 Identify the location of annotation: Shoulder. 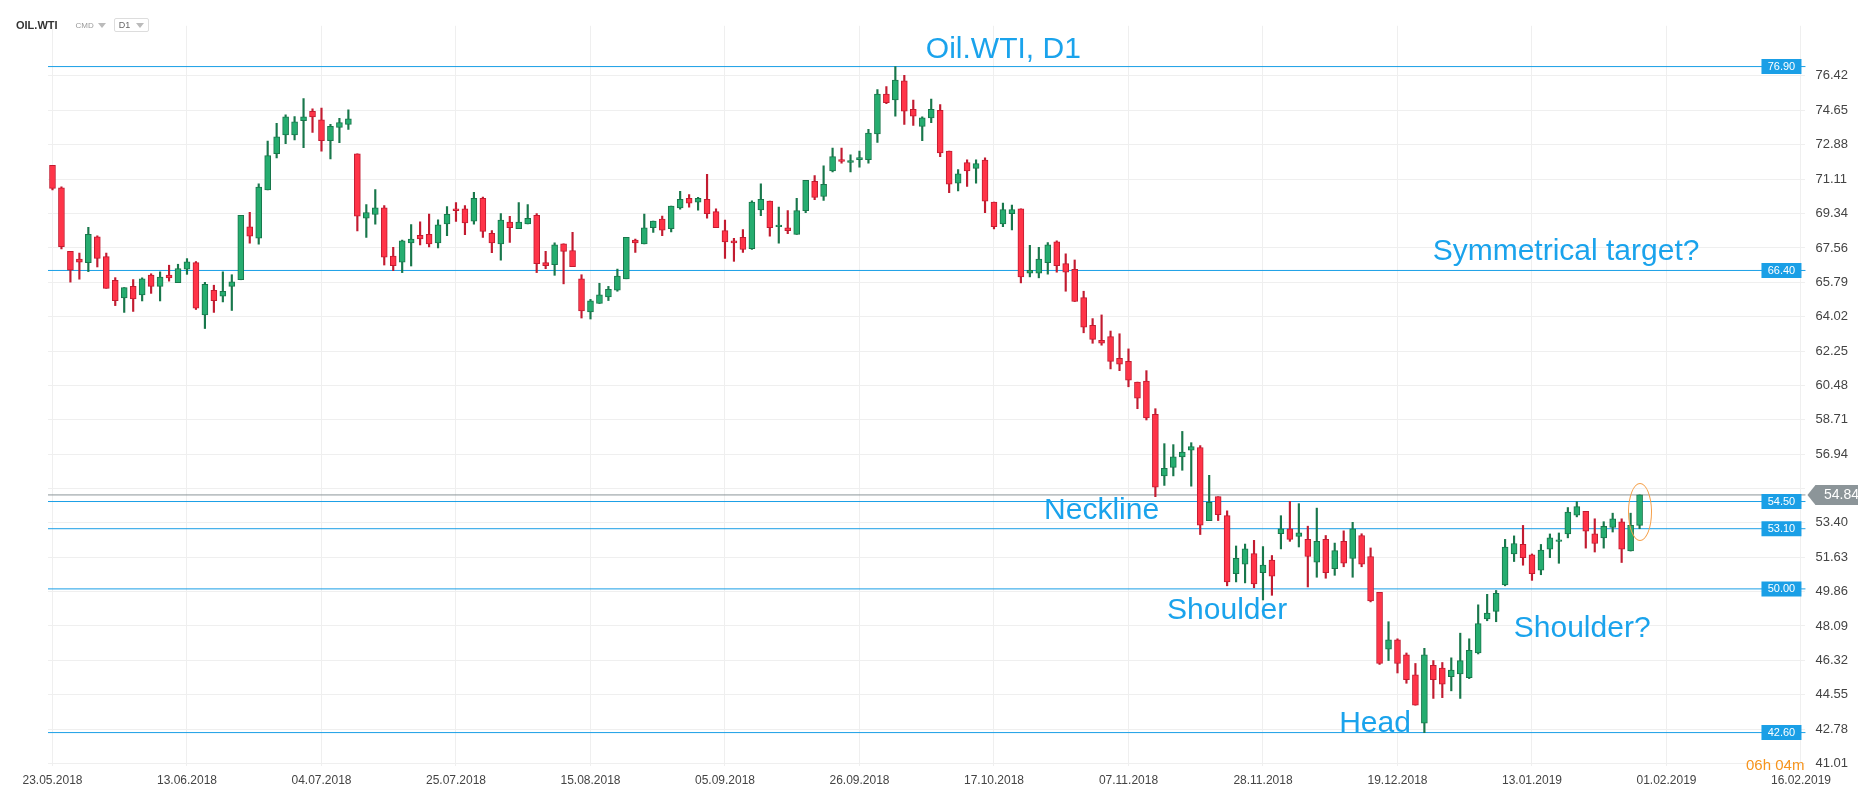
(1227, 608).